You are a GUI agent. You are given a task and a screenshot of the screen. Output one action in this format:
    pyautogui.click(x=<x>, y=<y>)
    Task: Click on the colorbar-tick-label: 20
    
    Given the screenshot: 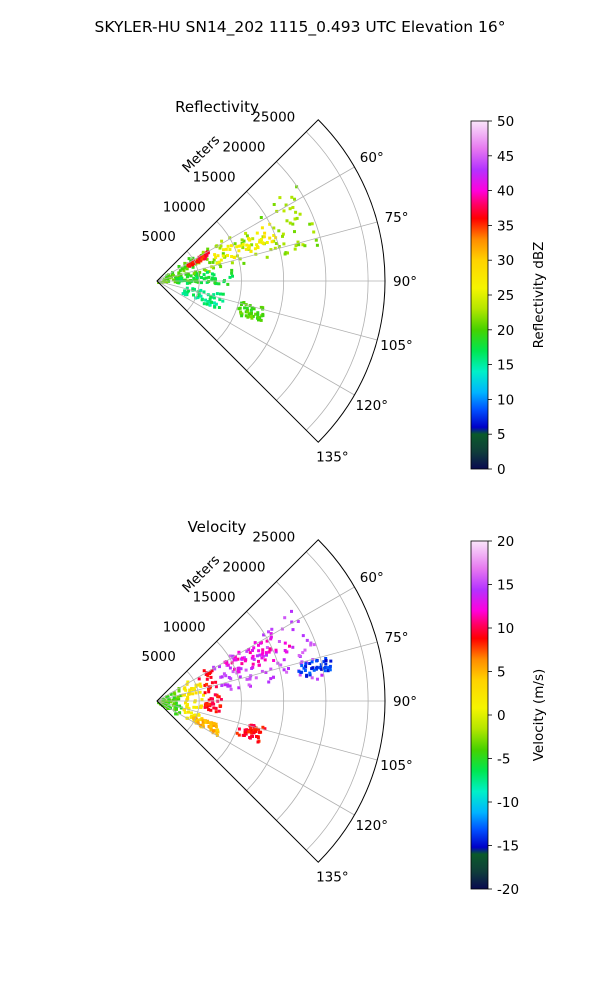 What is the action you would take?
    pyautogui.click(x=505, y=542)
    